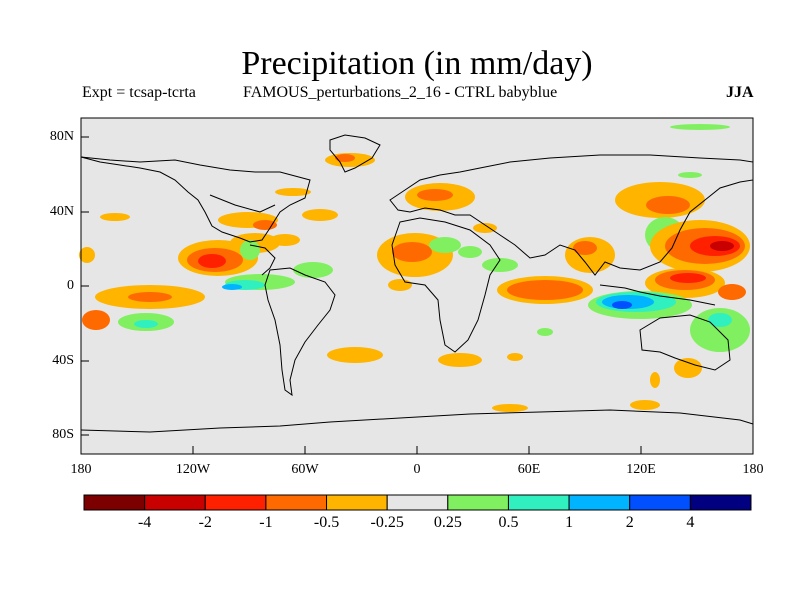 Image resolution: width=800 pixels, height=600 pixels. What do you see at coordinates (139, 92) in the screenshot?
I see `experiment-label: Expt = tcsap-tcrta` at bounding box center [139, 92].